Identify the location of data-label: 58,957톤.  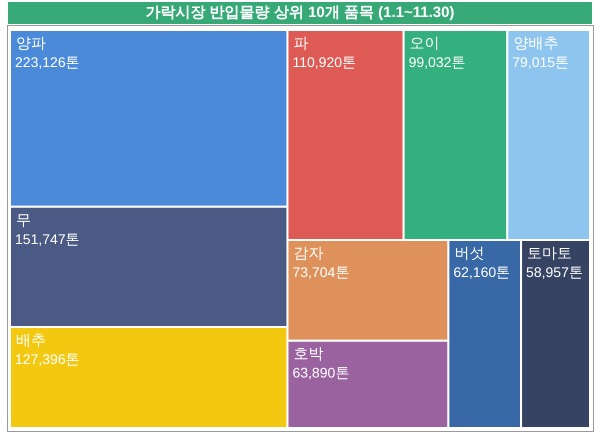
(554, 272).